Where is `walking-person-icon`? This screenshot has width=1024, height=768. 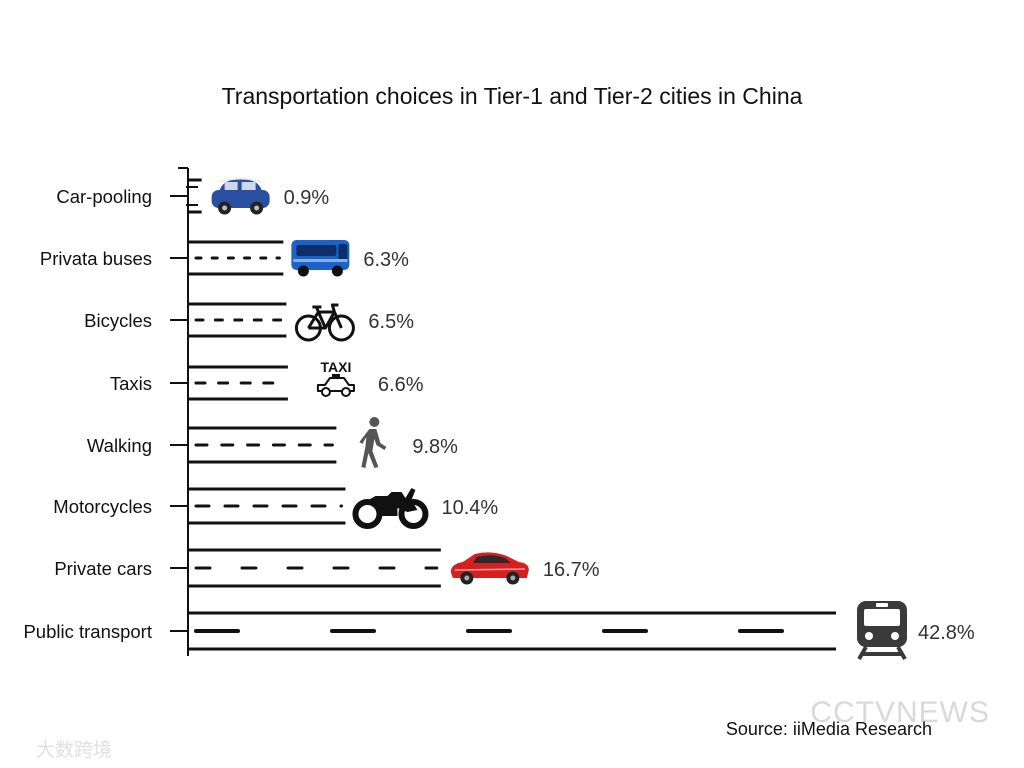
walking-person-icon is located at coordinates (373, 442).